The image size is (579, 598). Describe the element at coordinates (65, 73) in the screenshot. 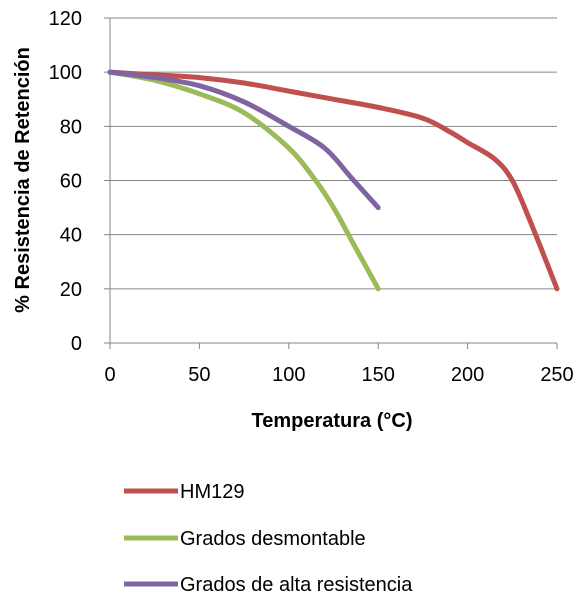

I see `y-tick-label: 100` at that location.